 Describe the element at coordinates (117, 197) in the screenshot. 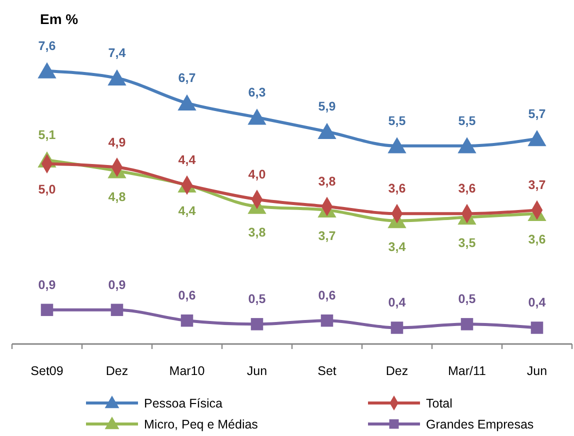

I see `data-label: 4,8` at that location.